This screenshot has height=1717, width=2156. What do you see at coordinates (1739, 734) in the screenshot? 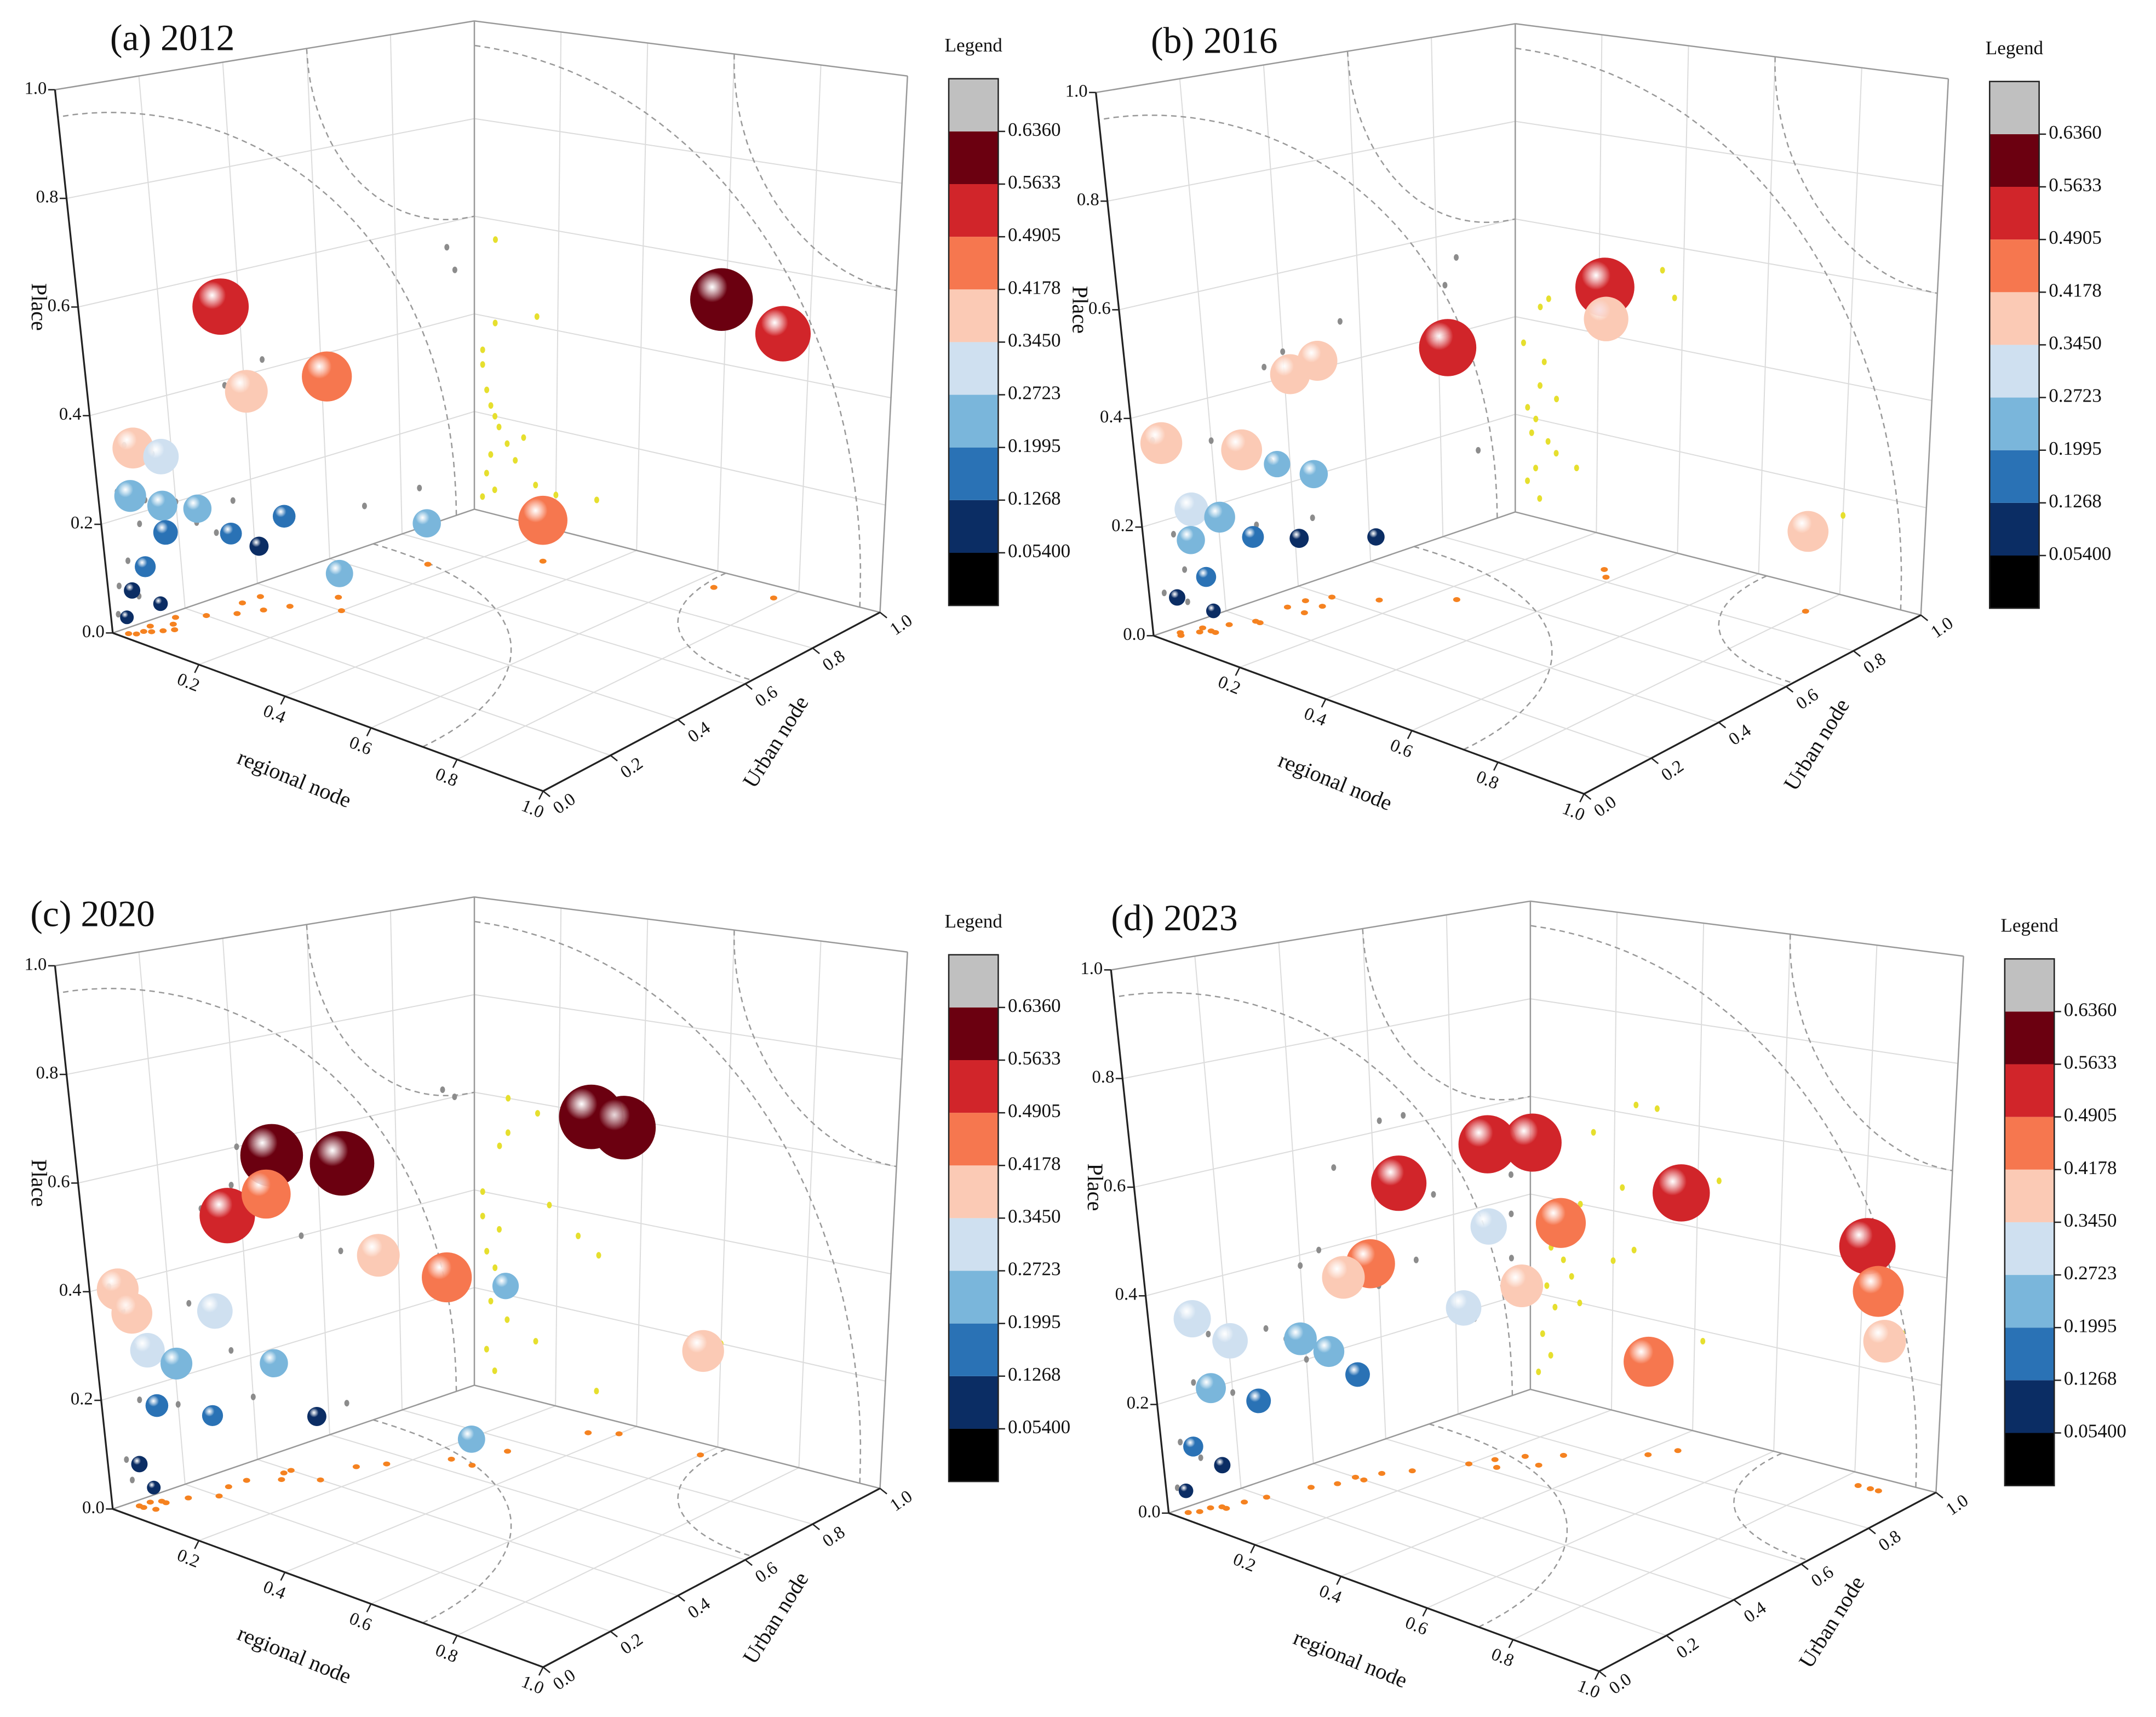
I see `y-tick-label: 0.4` at bounding box center [1739, 734].